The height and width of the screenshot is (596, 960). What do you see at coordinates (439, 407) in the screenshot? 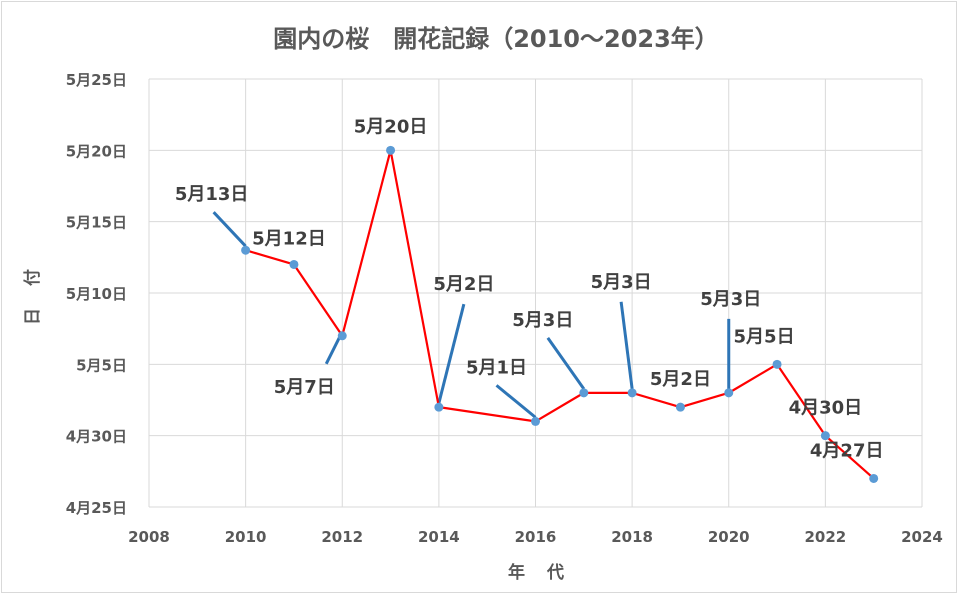
I see `data-point-2014` at bounding box center [439, 407].